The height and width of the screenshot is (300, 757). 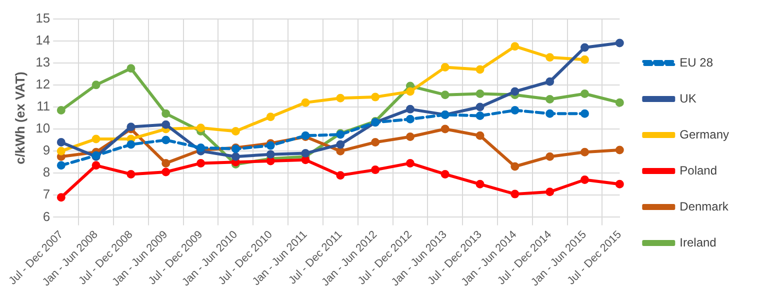 I want to click on legend-label: Poland, so click(x=699, y=170).